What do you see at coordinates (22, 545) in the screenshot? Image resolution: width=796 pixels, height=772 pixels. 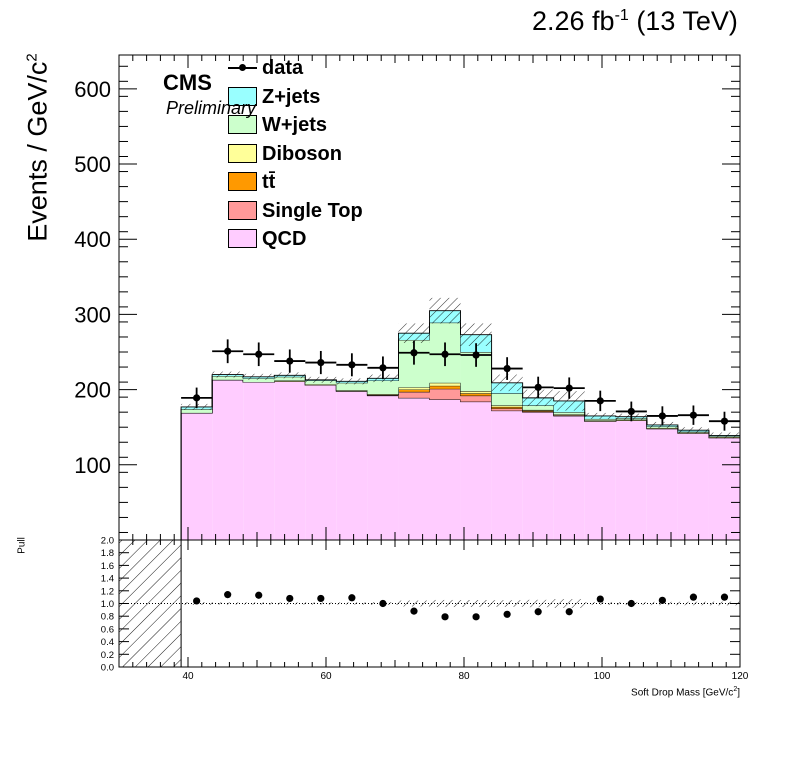 I see `pull-axis-title: Pull` at bounding box center [22, 545].